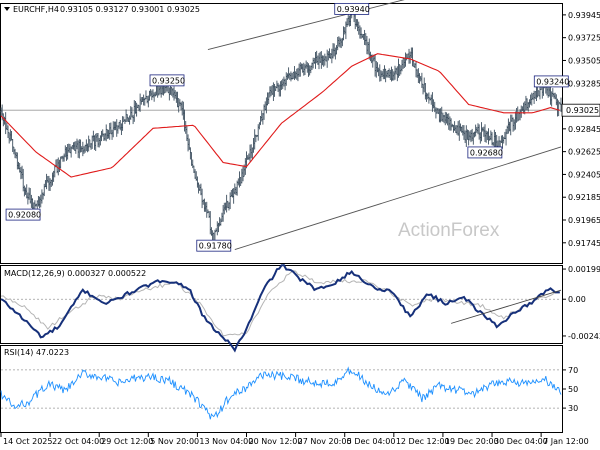 The width and height of the screenshot is (600, 450). I want to click on price-tick-label: 0.92405, so click(584, 174).